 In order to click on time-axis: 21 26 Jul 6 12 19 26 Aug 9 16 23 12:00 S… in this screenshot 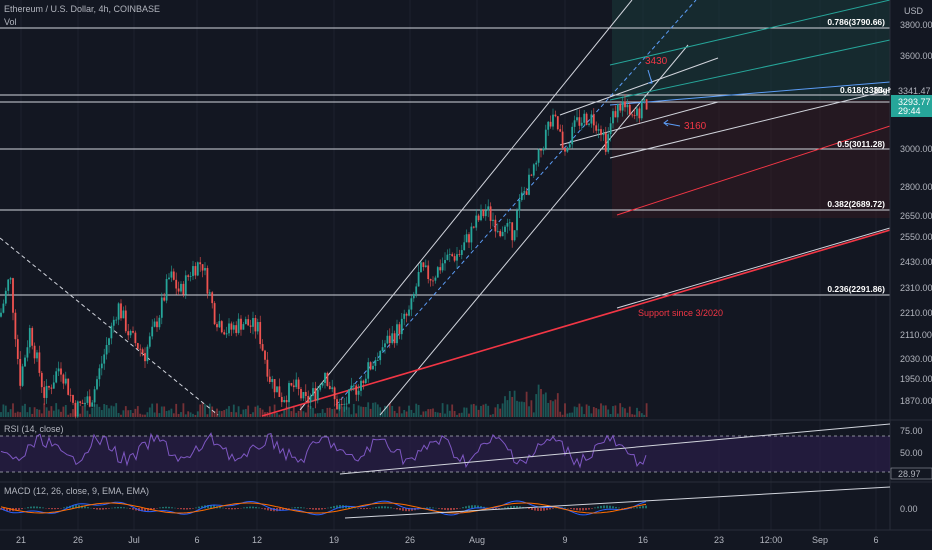, I will do `click(447, 540)`.